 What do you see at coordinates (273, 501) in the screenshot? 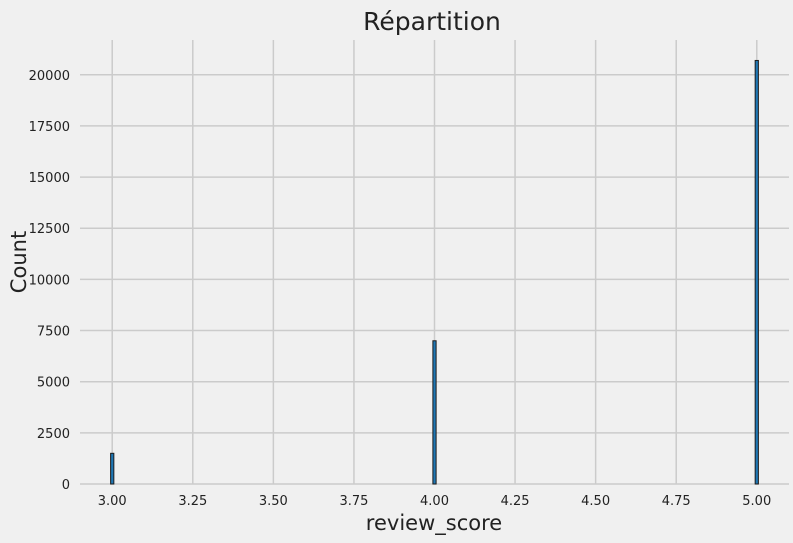
I see `x-tick-label: 3.50` at bounding box center [273, 501].